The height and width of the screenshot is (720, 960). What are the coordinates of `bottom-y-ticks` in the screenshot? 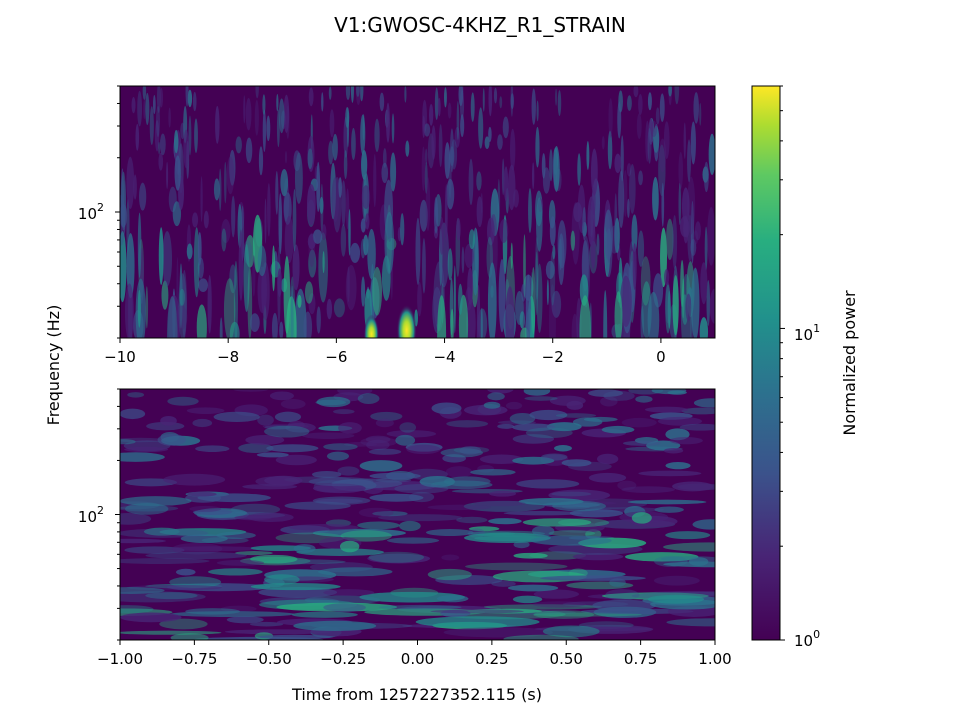 It's located at (117, 514).